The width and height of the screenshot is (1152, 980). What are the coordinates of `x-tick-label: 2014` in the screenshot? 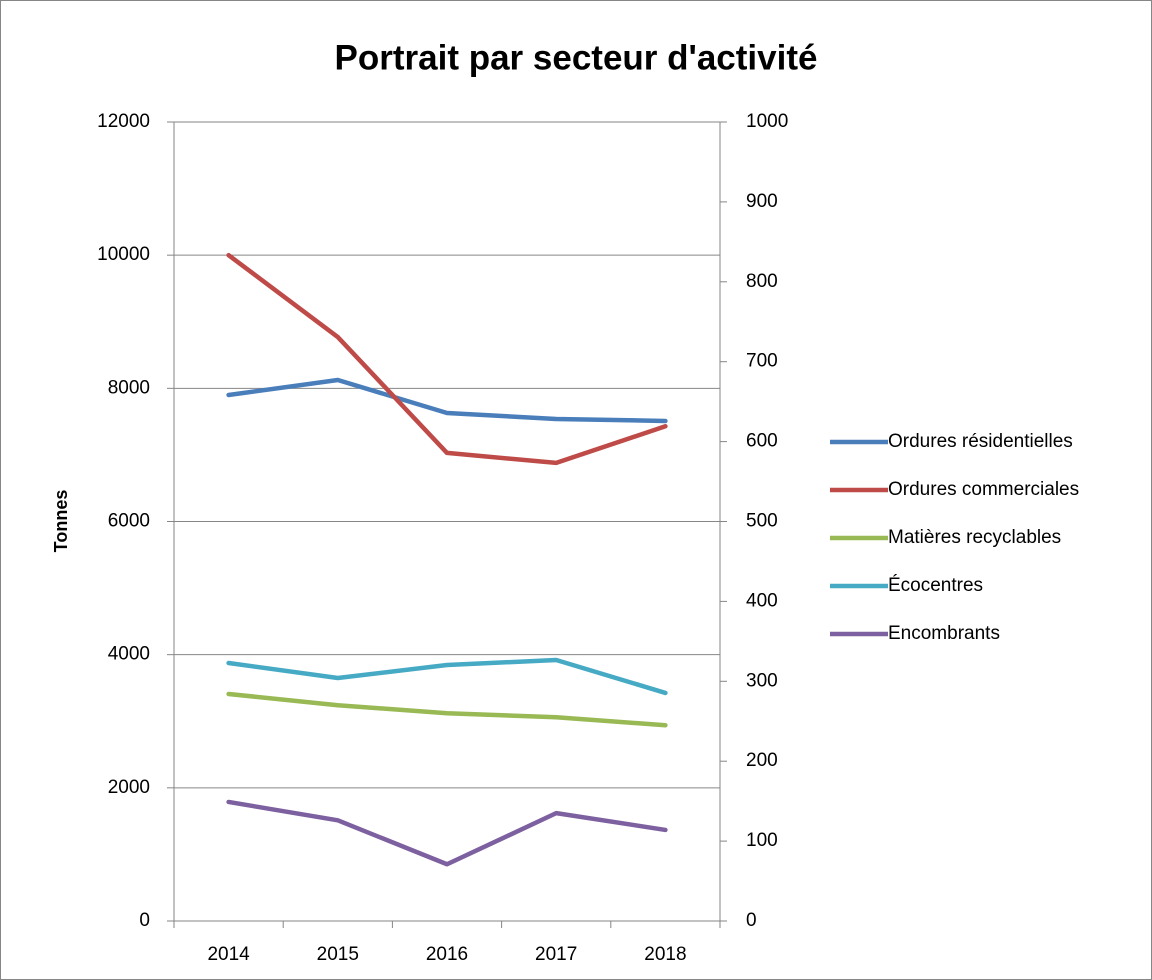 It's located at (228, 954).